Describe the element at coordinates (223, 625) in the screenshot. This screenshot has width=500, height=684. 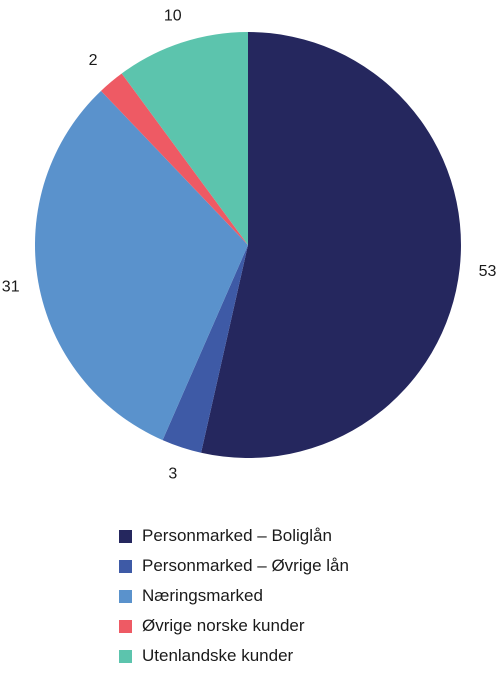
I see `legend-label: Øvrige norske kunder` at that location.